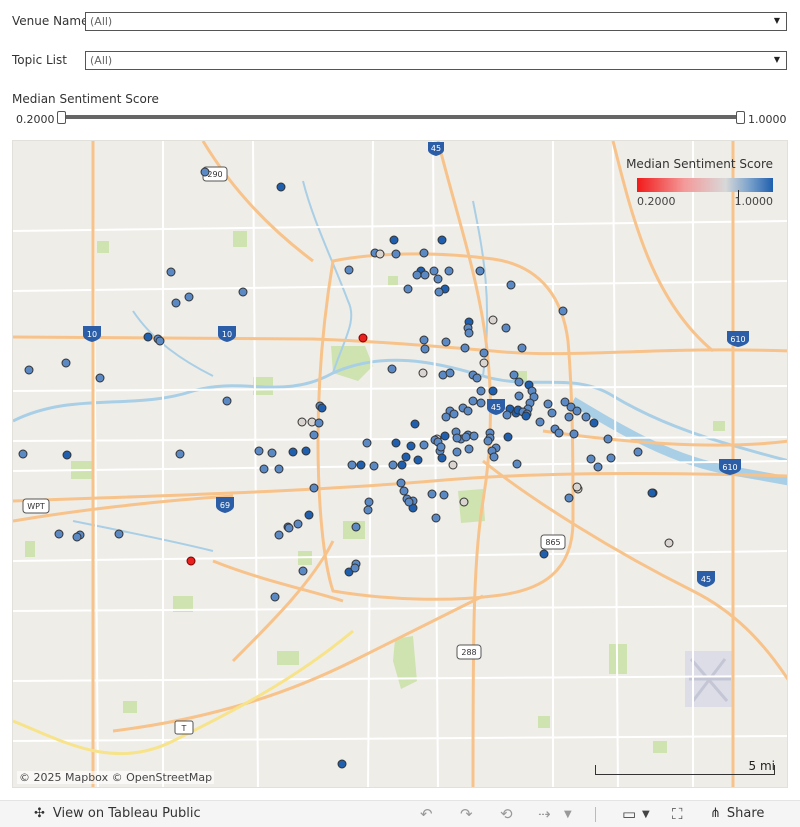 This screenshot has width=800, height=827. What do you see at coordinates (506, 814) in the screenshot?
I see `revert-icon: ⟲` at bounding box center [506, 814].